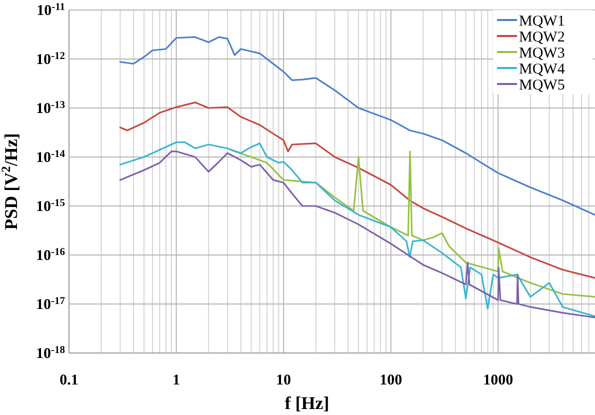 The height and width of the screenshot is (415, 595). Describe the element at coordinates (50, 304) in the screenshot. I see `y-tick-label: 10$^{-17}$` at that location.